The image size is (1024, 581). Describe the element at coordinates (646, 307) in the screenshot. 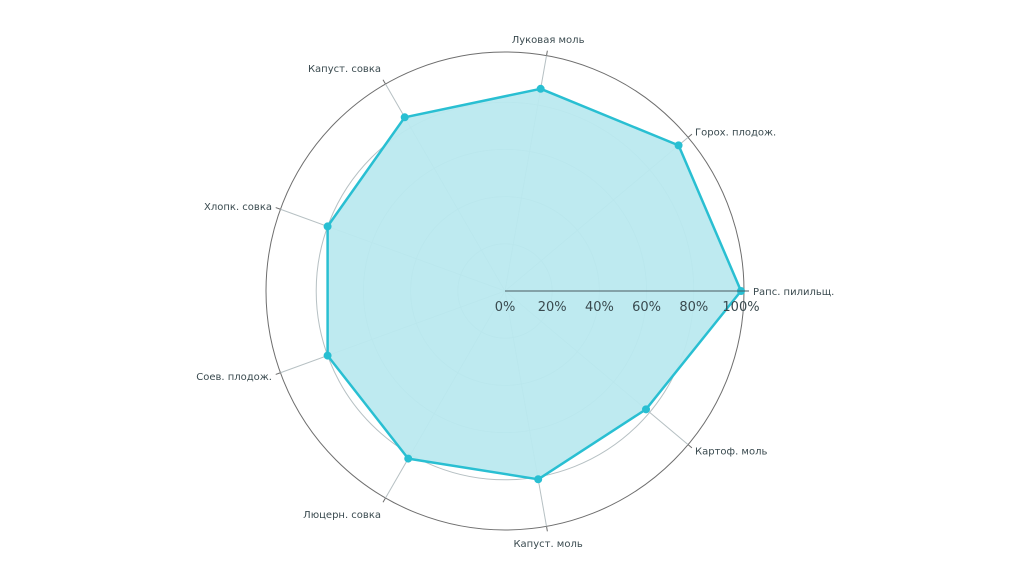

I see `radial-tick-label: 60%` at that location.